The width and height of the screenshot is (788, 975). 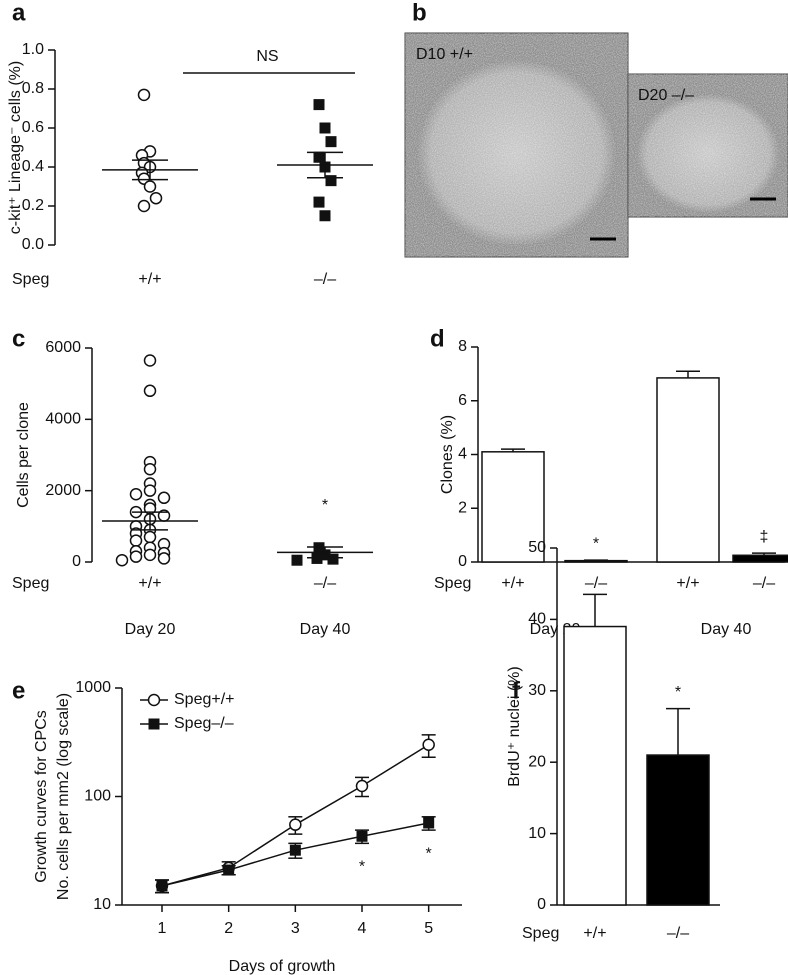 What do you see at coordinates (97, 796) in the screenshot?
I see `y-tick-label: 100` at bounding box center [97, 796].